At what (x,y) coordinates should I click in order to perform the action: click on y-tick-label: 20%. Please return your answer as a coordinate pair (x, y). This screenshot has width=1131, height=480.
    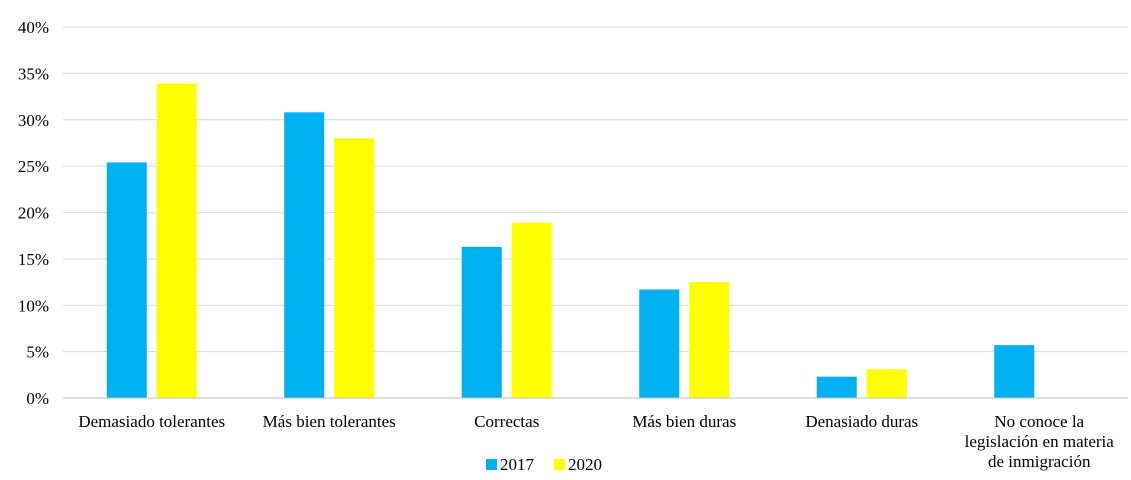
    Looking at the image, I should click on (33, 213).